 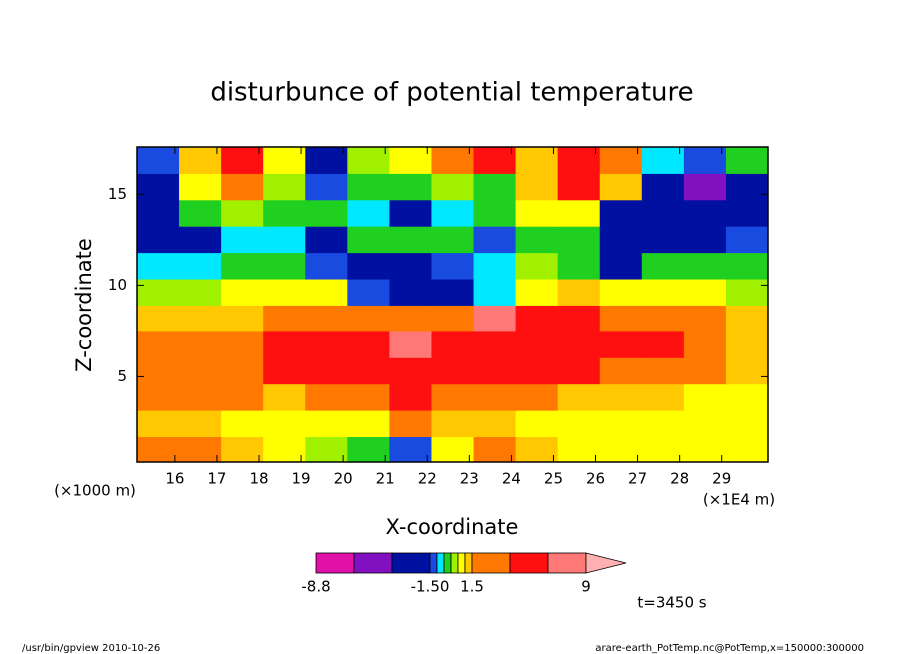 I want to click on colorbar-label: -1.50, so click(x=430, y=587).